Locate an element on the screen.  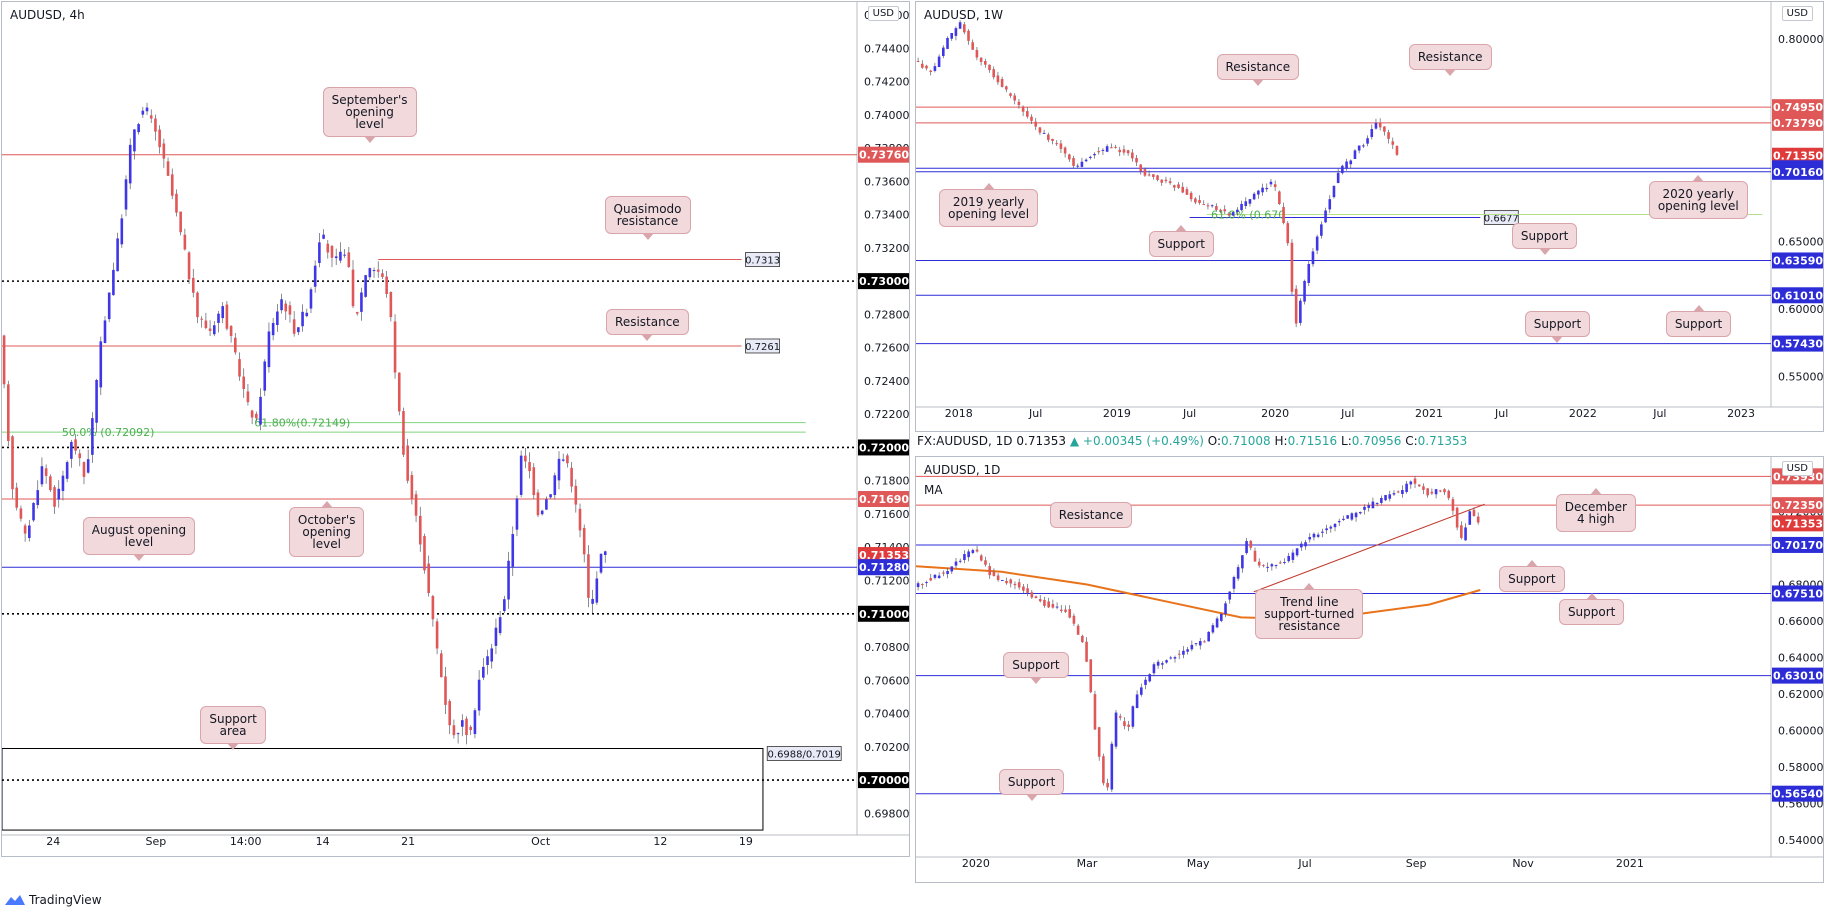
y-tick-label: 0.74000 is located at coordinates (887, 115).